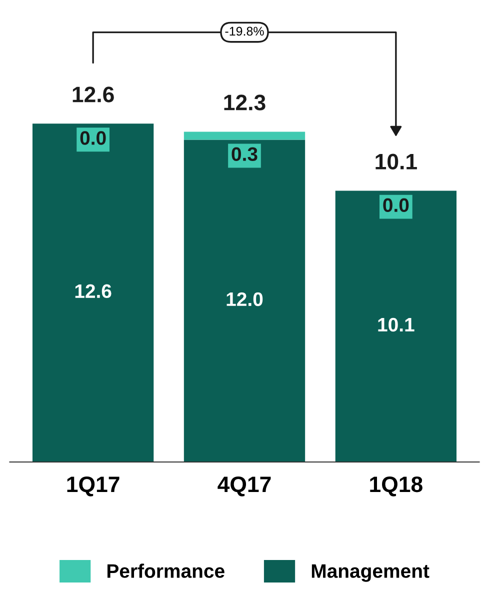  Describe the element at coordinates (93, 486) in the screenshot. I see `x-tick-label: 1Q17` at that location.